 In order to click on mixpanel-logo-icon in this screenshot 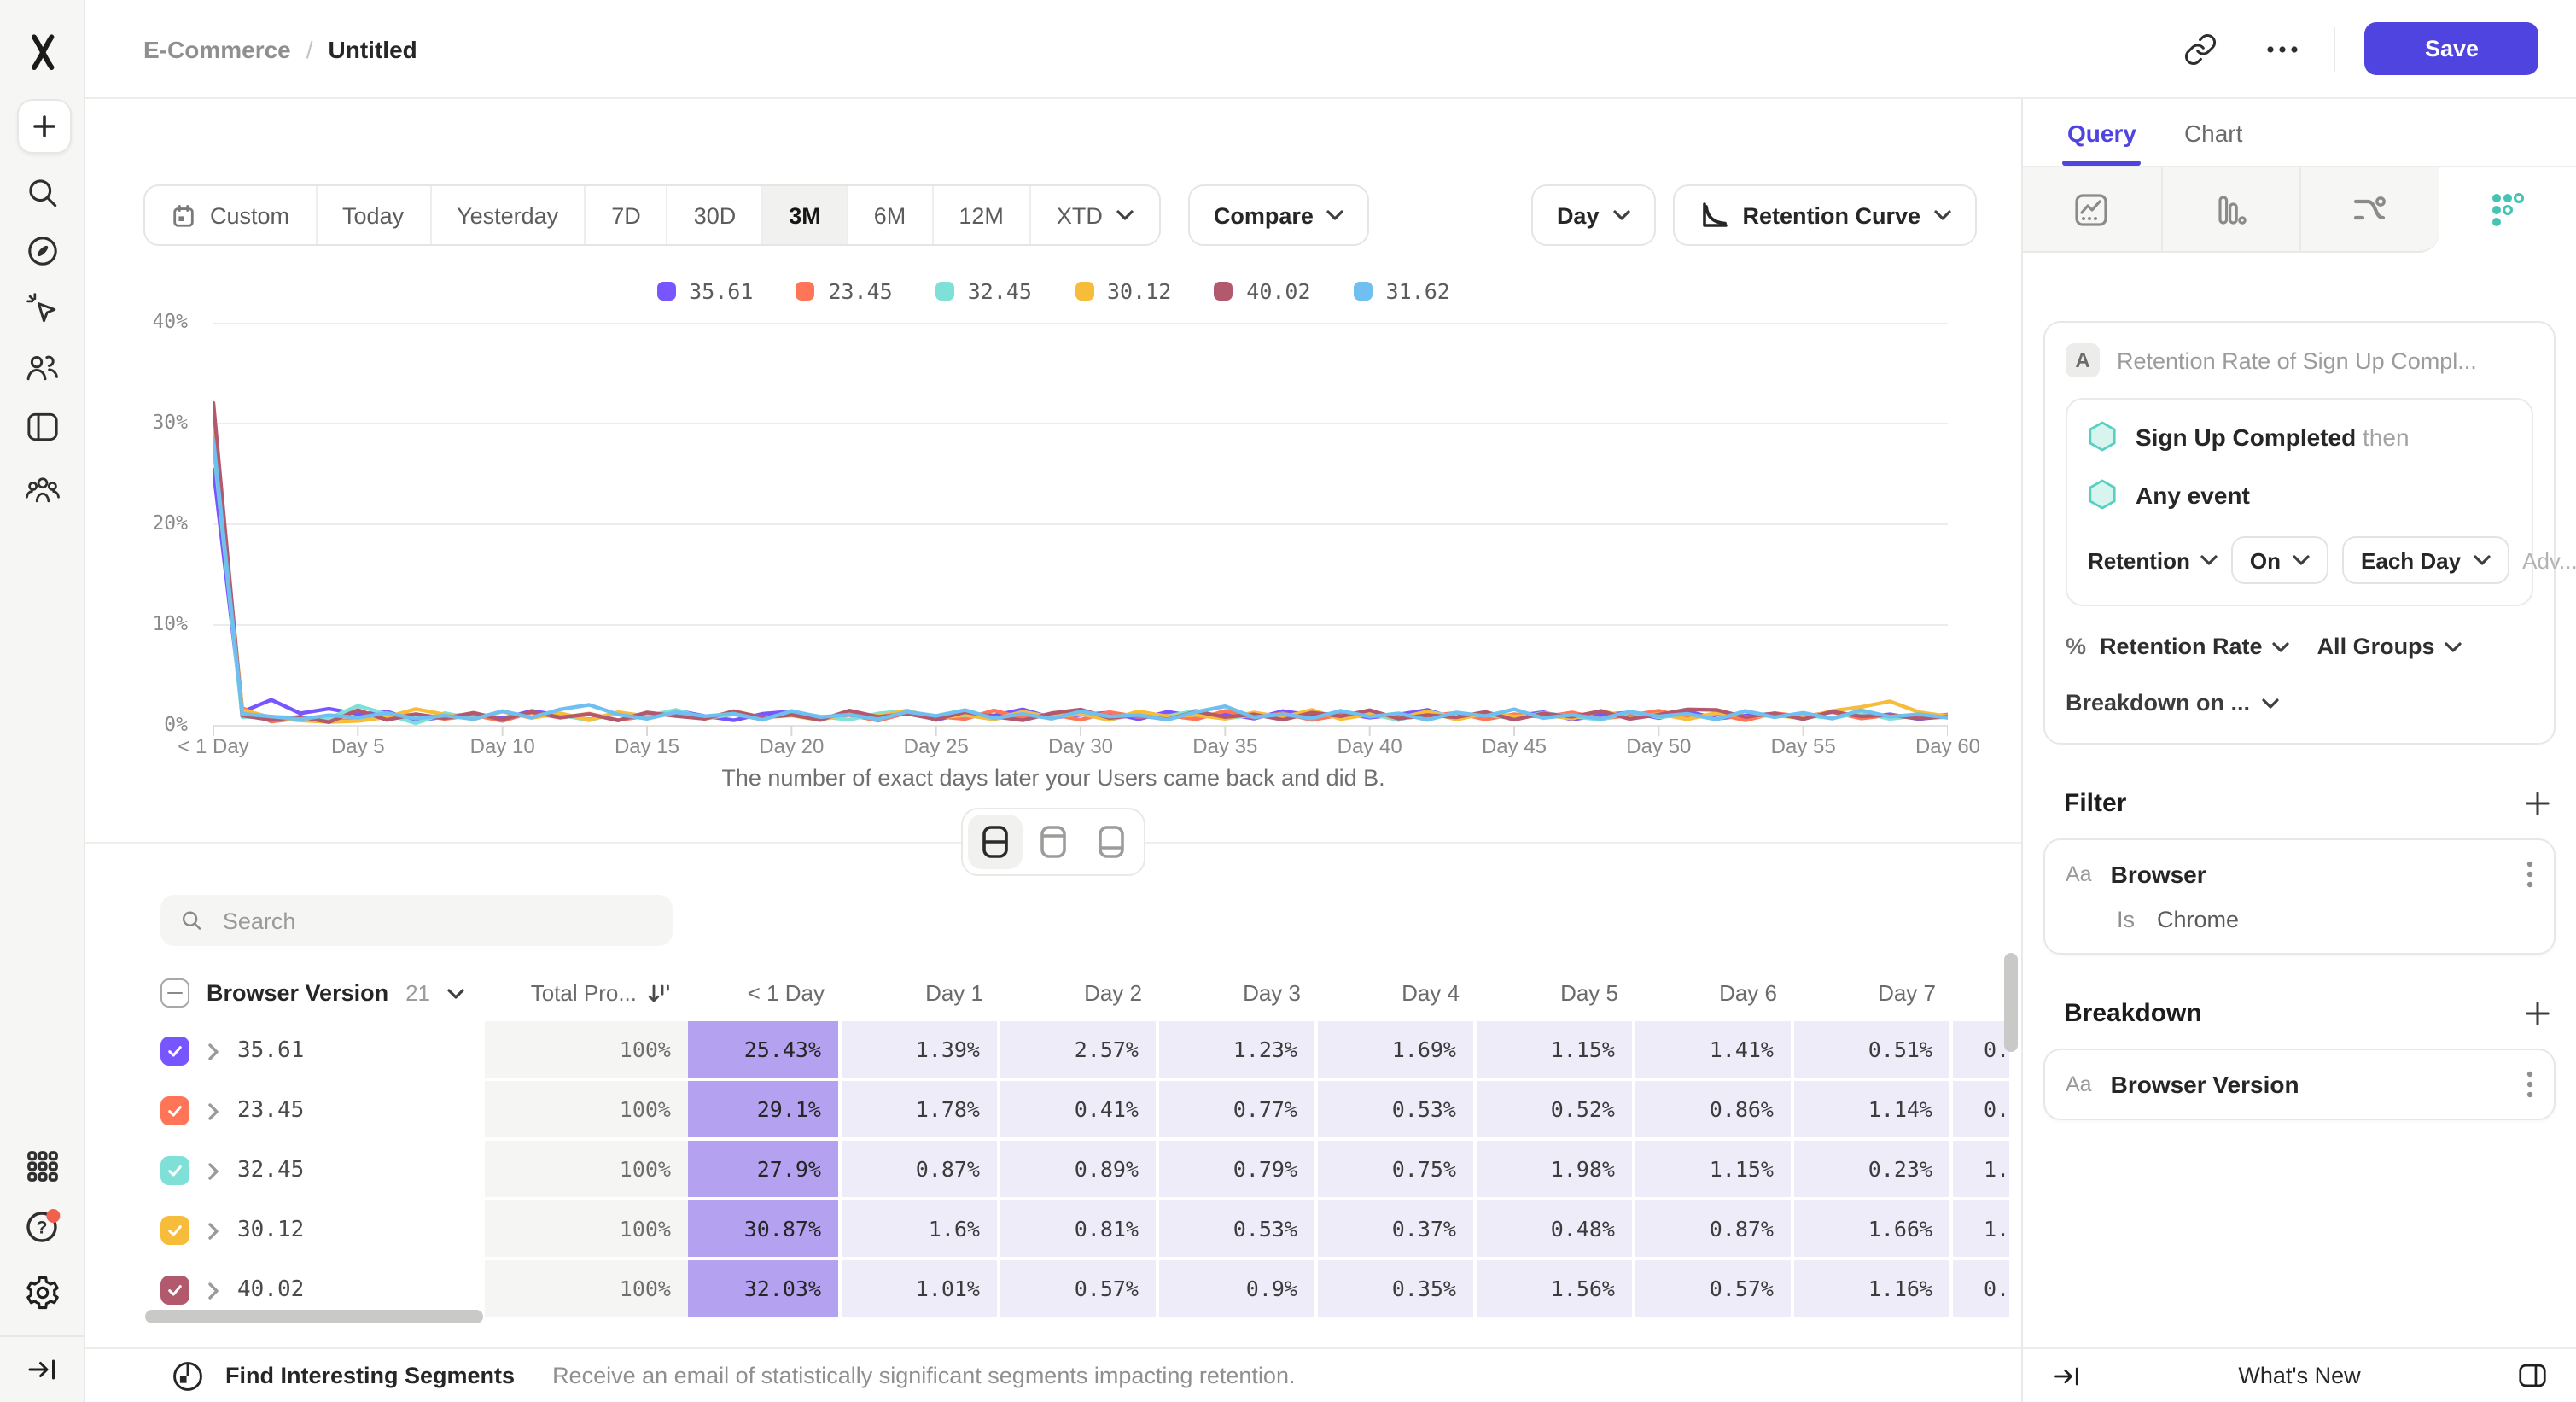, I will do `click(42, 52)`.